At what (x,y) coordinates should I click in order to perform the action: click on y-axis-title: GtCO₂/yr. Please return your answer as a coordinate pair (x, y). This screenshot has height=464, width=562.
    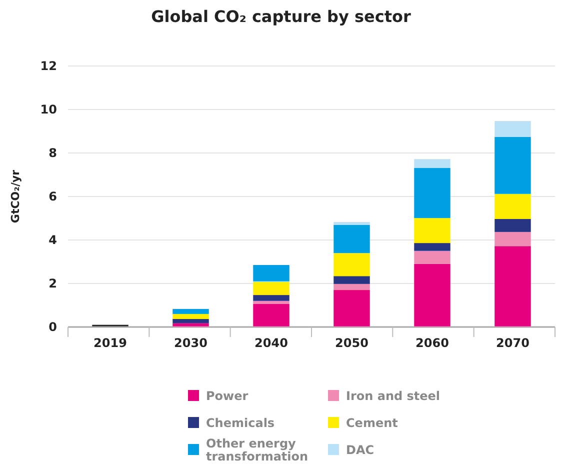
    Looking at the image, I should click on (15, 196).